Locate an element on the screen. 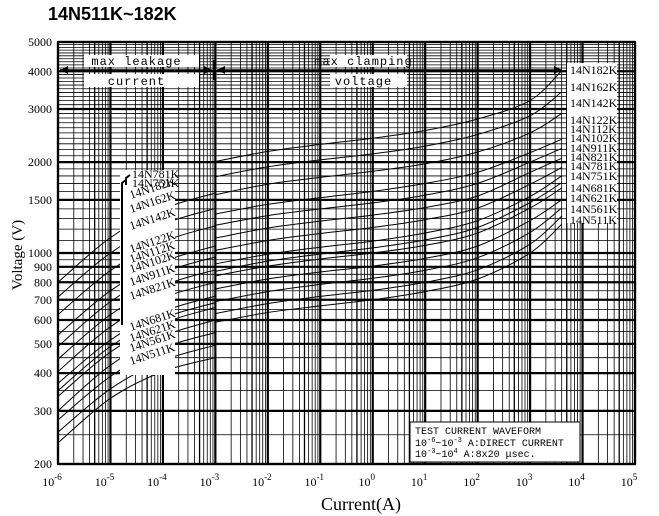 The height and width of the screenshot is (516, 659). clamping-curve-14N781K is located at coordinates (388, 227).